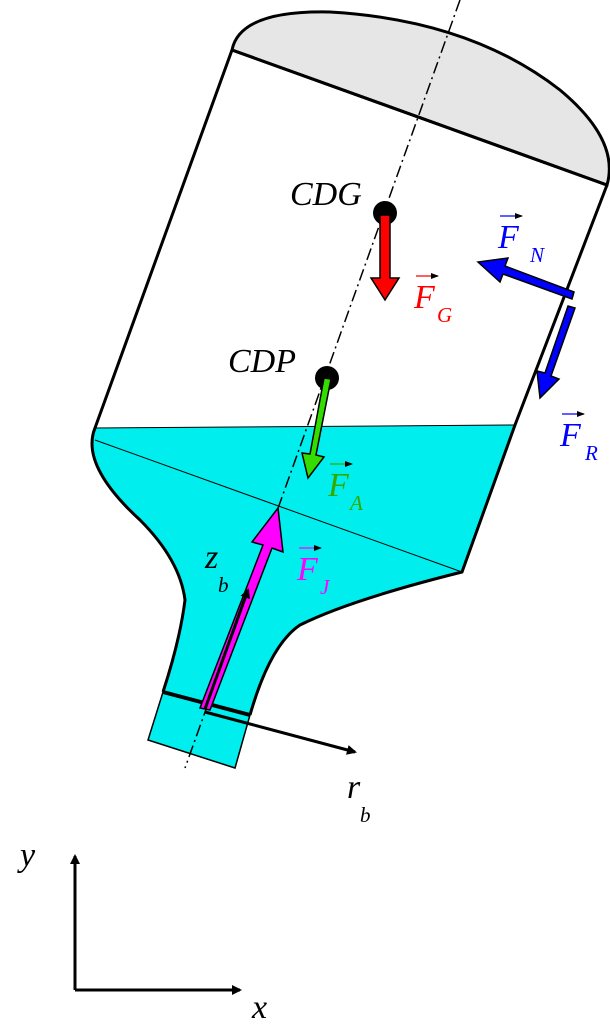  I want to click on rb-symbol: r, so click(354, 787).